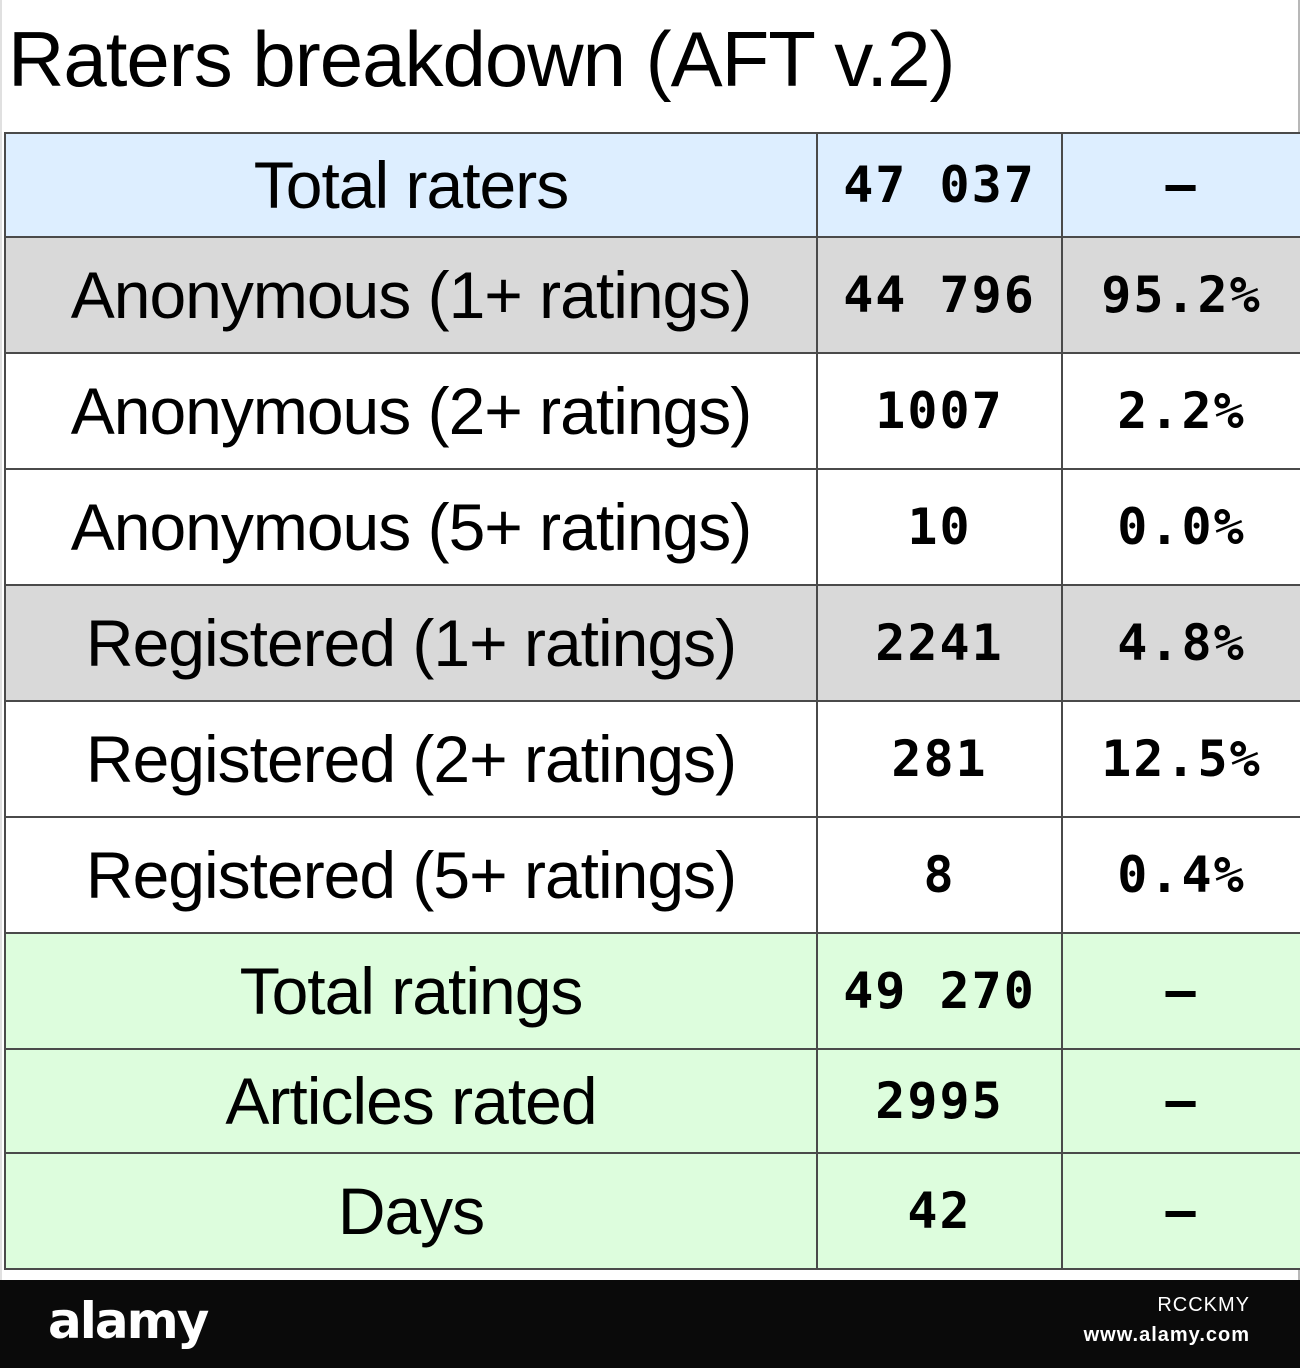 Image resolution: width=1300 pixels, height=1368 pixels. I want to click on row-value: 2995, so click(939, 1101).